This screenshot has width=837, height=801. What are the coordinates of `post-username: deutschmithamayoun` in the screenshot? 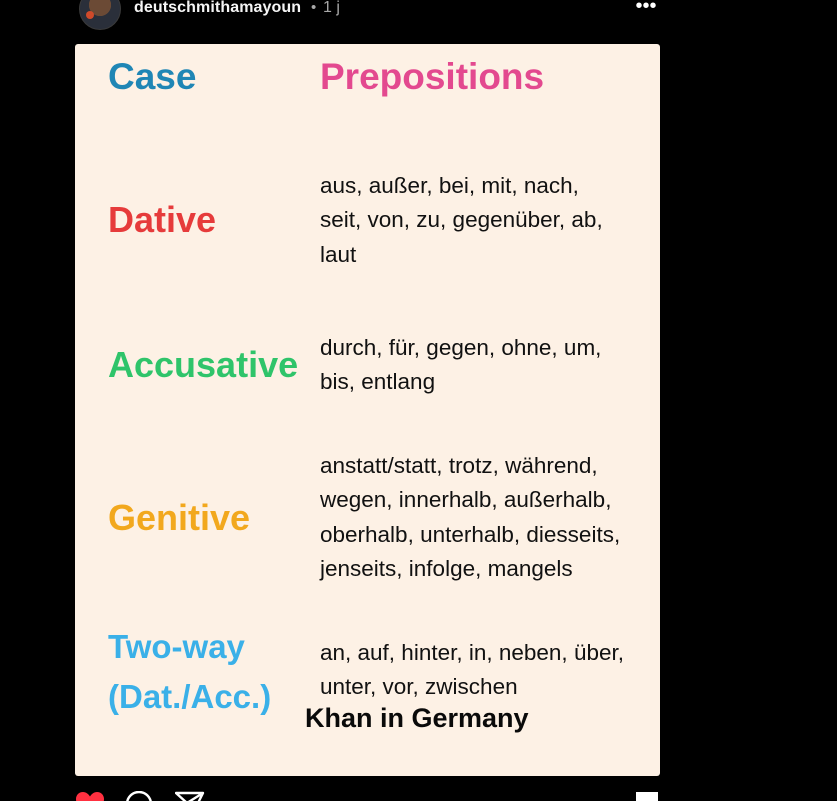 It's located at (218, 8).